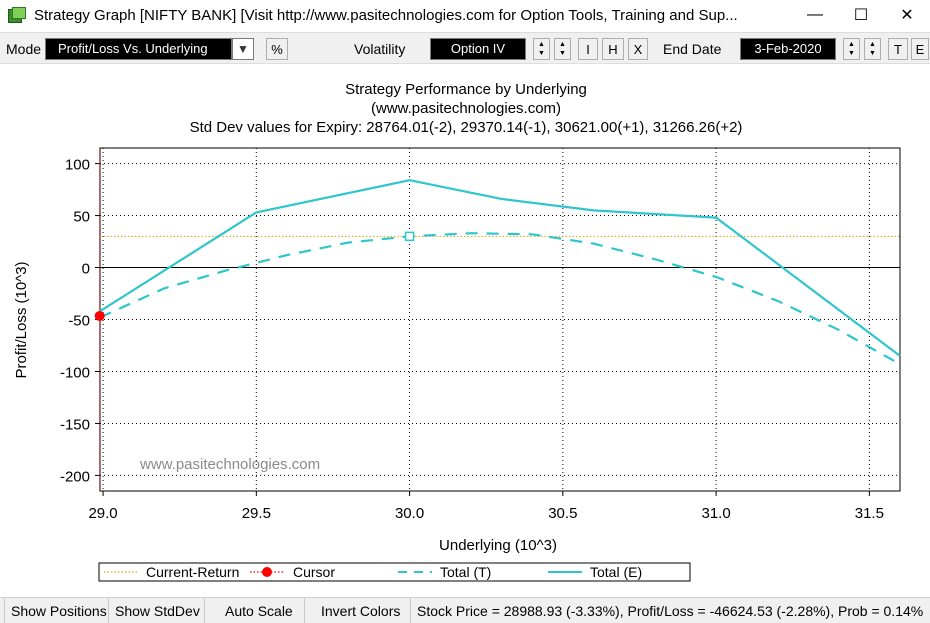 The image size is (930, 623). What do you see at coordinates (102, 513) in the screenshot?
I see `x-tick-label: 29.0` at bounding box center [102, 513].